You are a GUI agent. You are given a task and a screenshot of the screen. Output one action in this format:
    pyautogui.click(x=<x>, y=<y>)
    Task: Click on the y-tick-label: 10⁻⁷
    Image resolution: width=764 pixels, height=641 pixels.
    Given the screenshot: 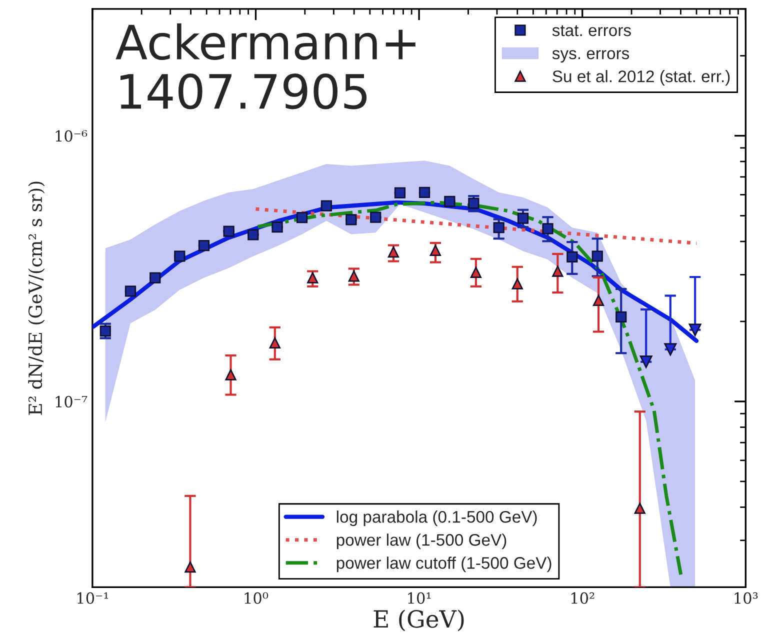 What is the action you would take?
    pyautogui.click(x=72, y=402)
    